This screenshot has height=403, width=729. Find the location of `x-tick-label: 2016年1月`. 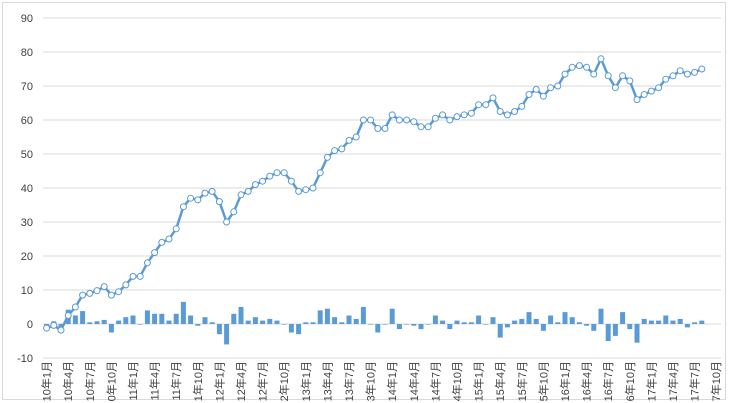

x-tick-label: 2016年1月 is located at coordinates (565, 381).